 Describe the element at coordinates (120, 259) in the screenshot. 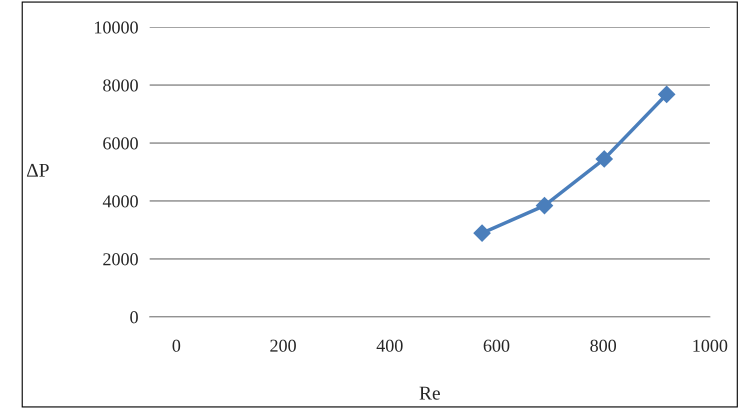

I see `y-tick-label: 2000` at that location.